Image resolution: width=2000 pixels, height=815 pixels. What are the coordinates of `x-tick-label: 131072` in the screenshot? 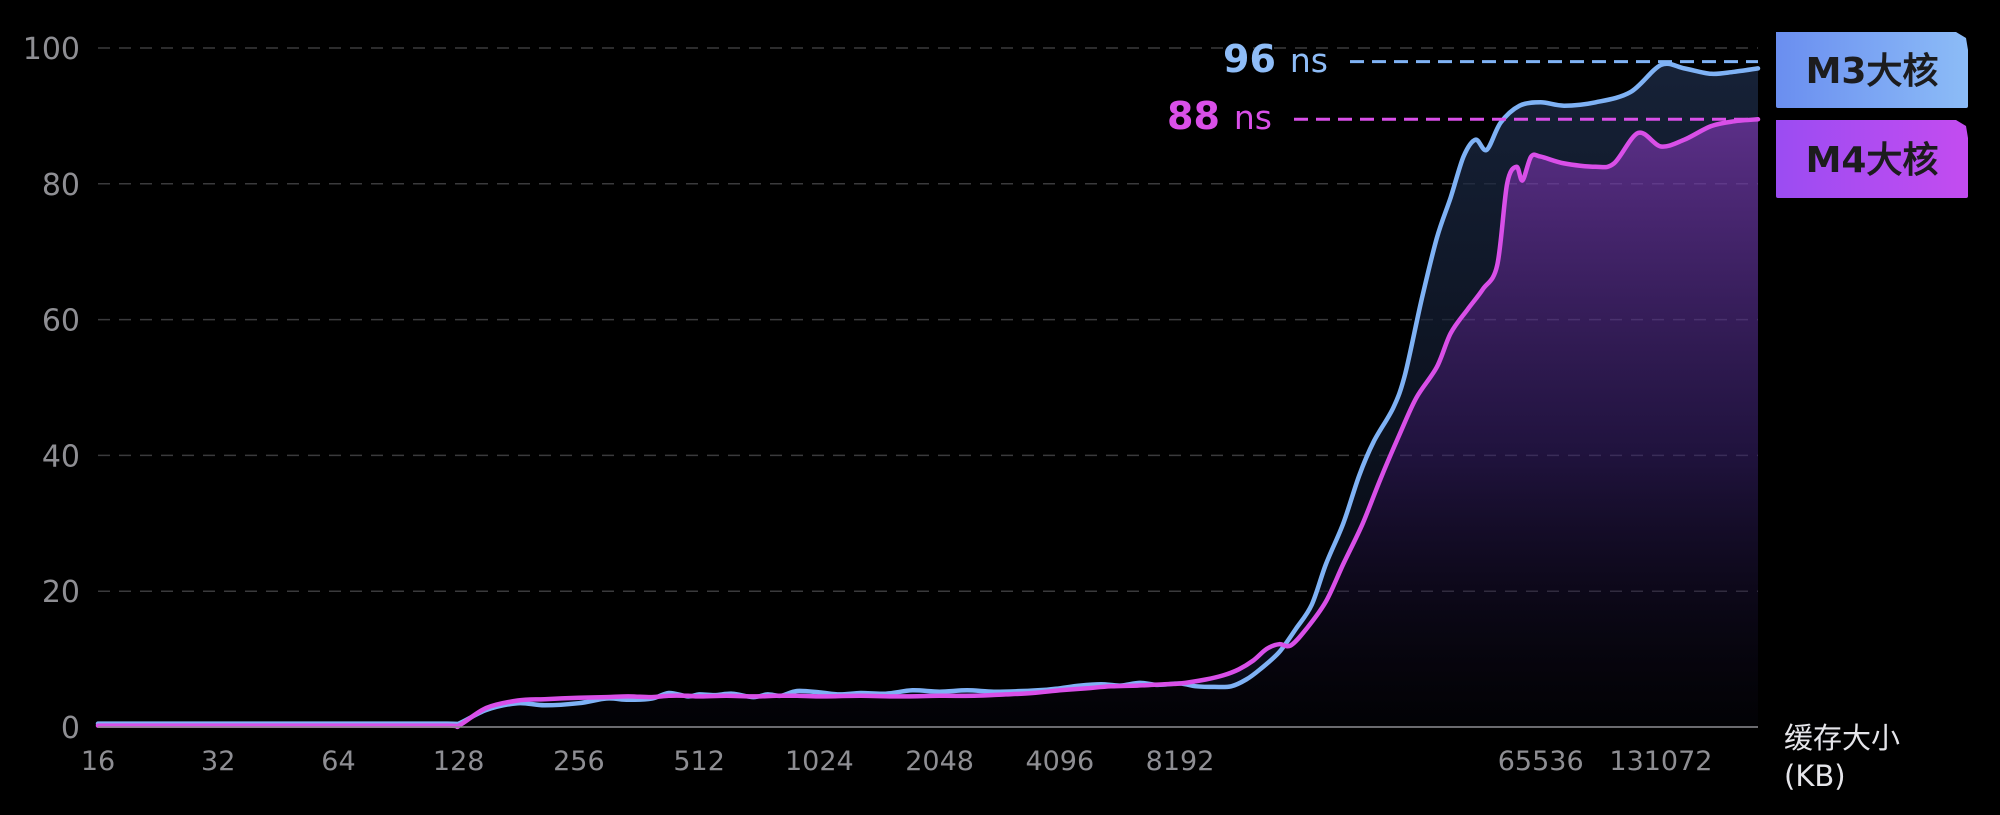 It's located at (1660, 761).